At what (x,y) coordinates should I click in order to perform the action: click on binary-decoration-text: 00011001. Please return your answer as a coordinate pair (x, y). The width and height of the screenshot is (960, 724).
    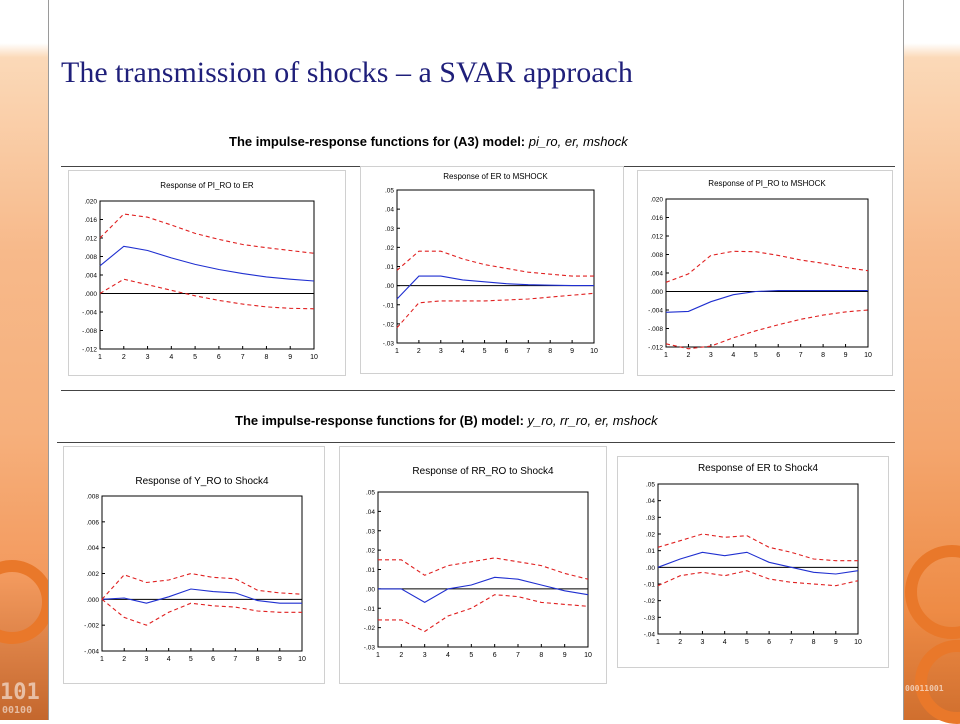
    Looking at the image, I should click on (924, 688).